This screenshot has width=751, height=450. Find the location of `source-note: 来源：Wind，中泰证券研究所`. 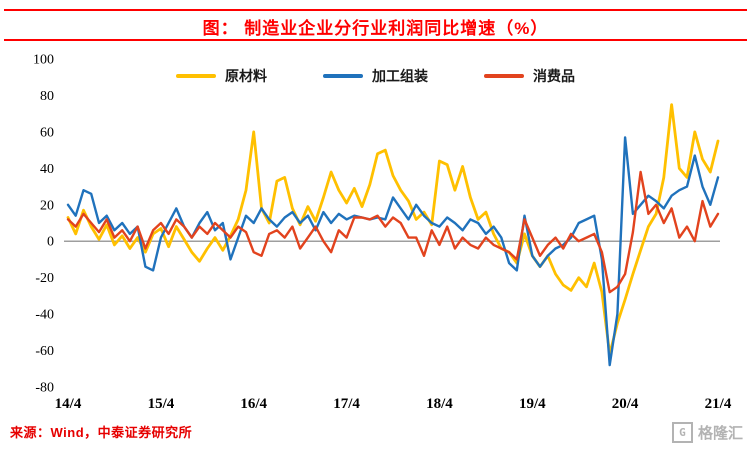

source-note: 来源：Wind，中泰证券研究所 is located at coordinates (101, 432).